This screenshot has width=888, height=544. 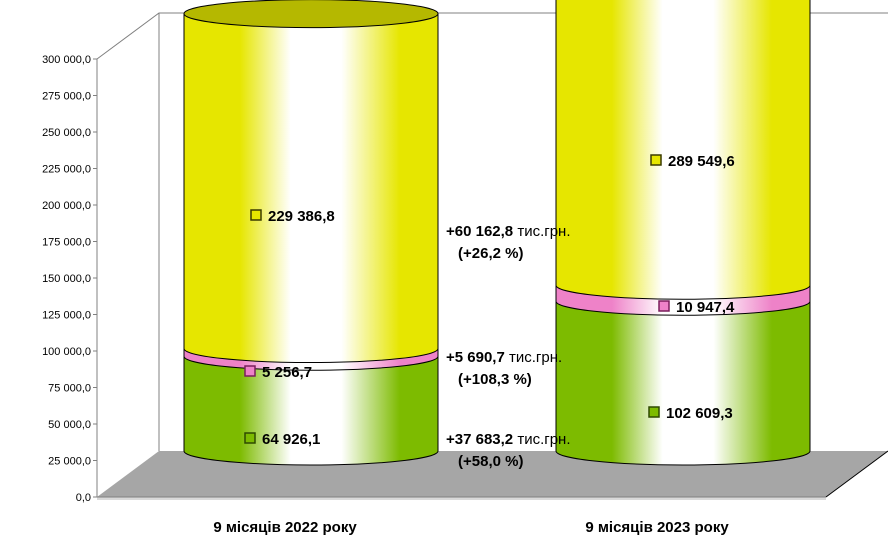 What do you see at coordinates (287, 372) in the screenshot?
I see `data-label: 5 256,7` at bounding box center [287, 372].